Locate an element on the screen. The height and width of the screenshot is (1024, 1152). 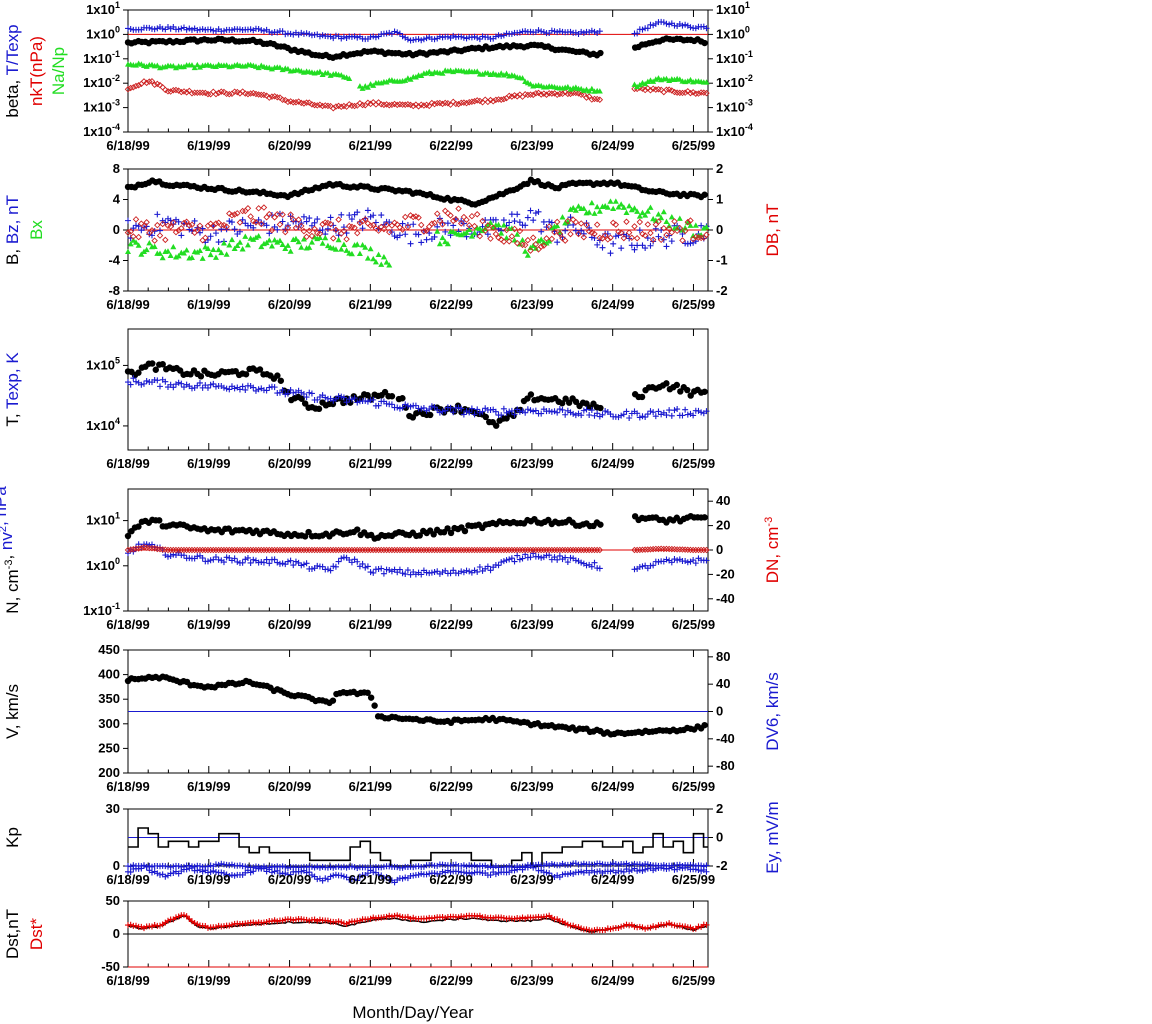
panel-4-xtick-label: 6/18/99 is located at coordinates (127, 624).